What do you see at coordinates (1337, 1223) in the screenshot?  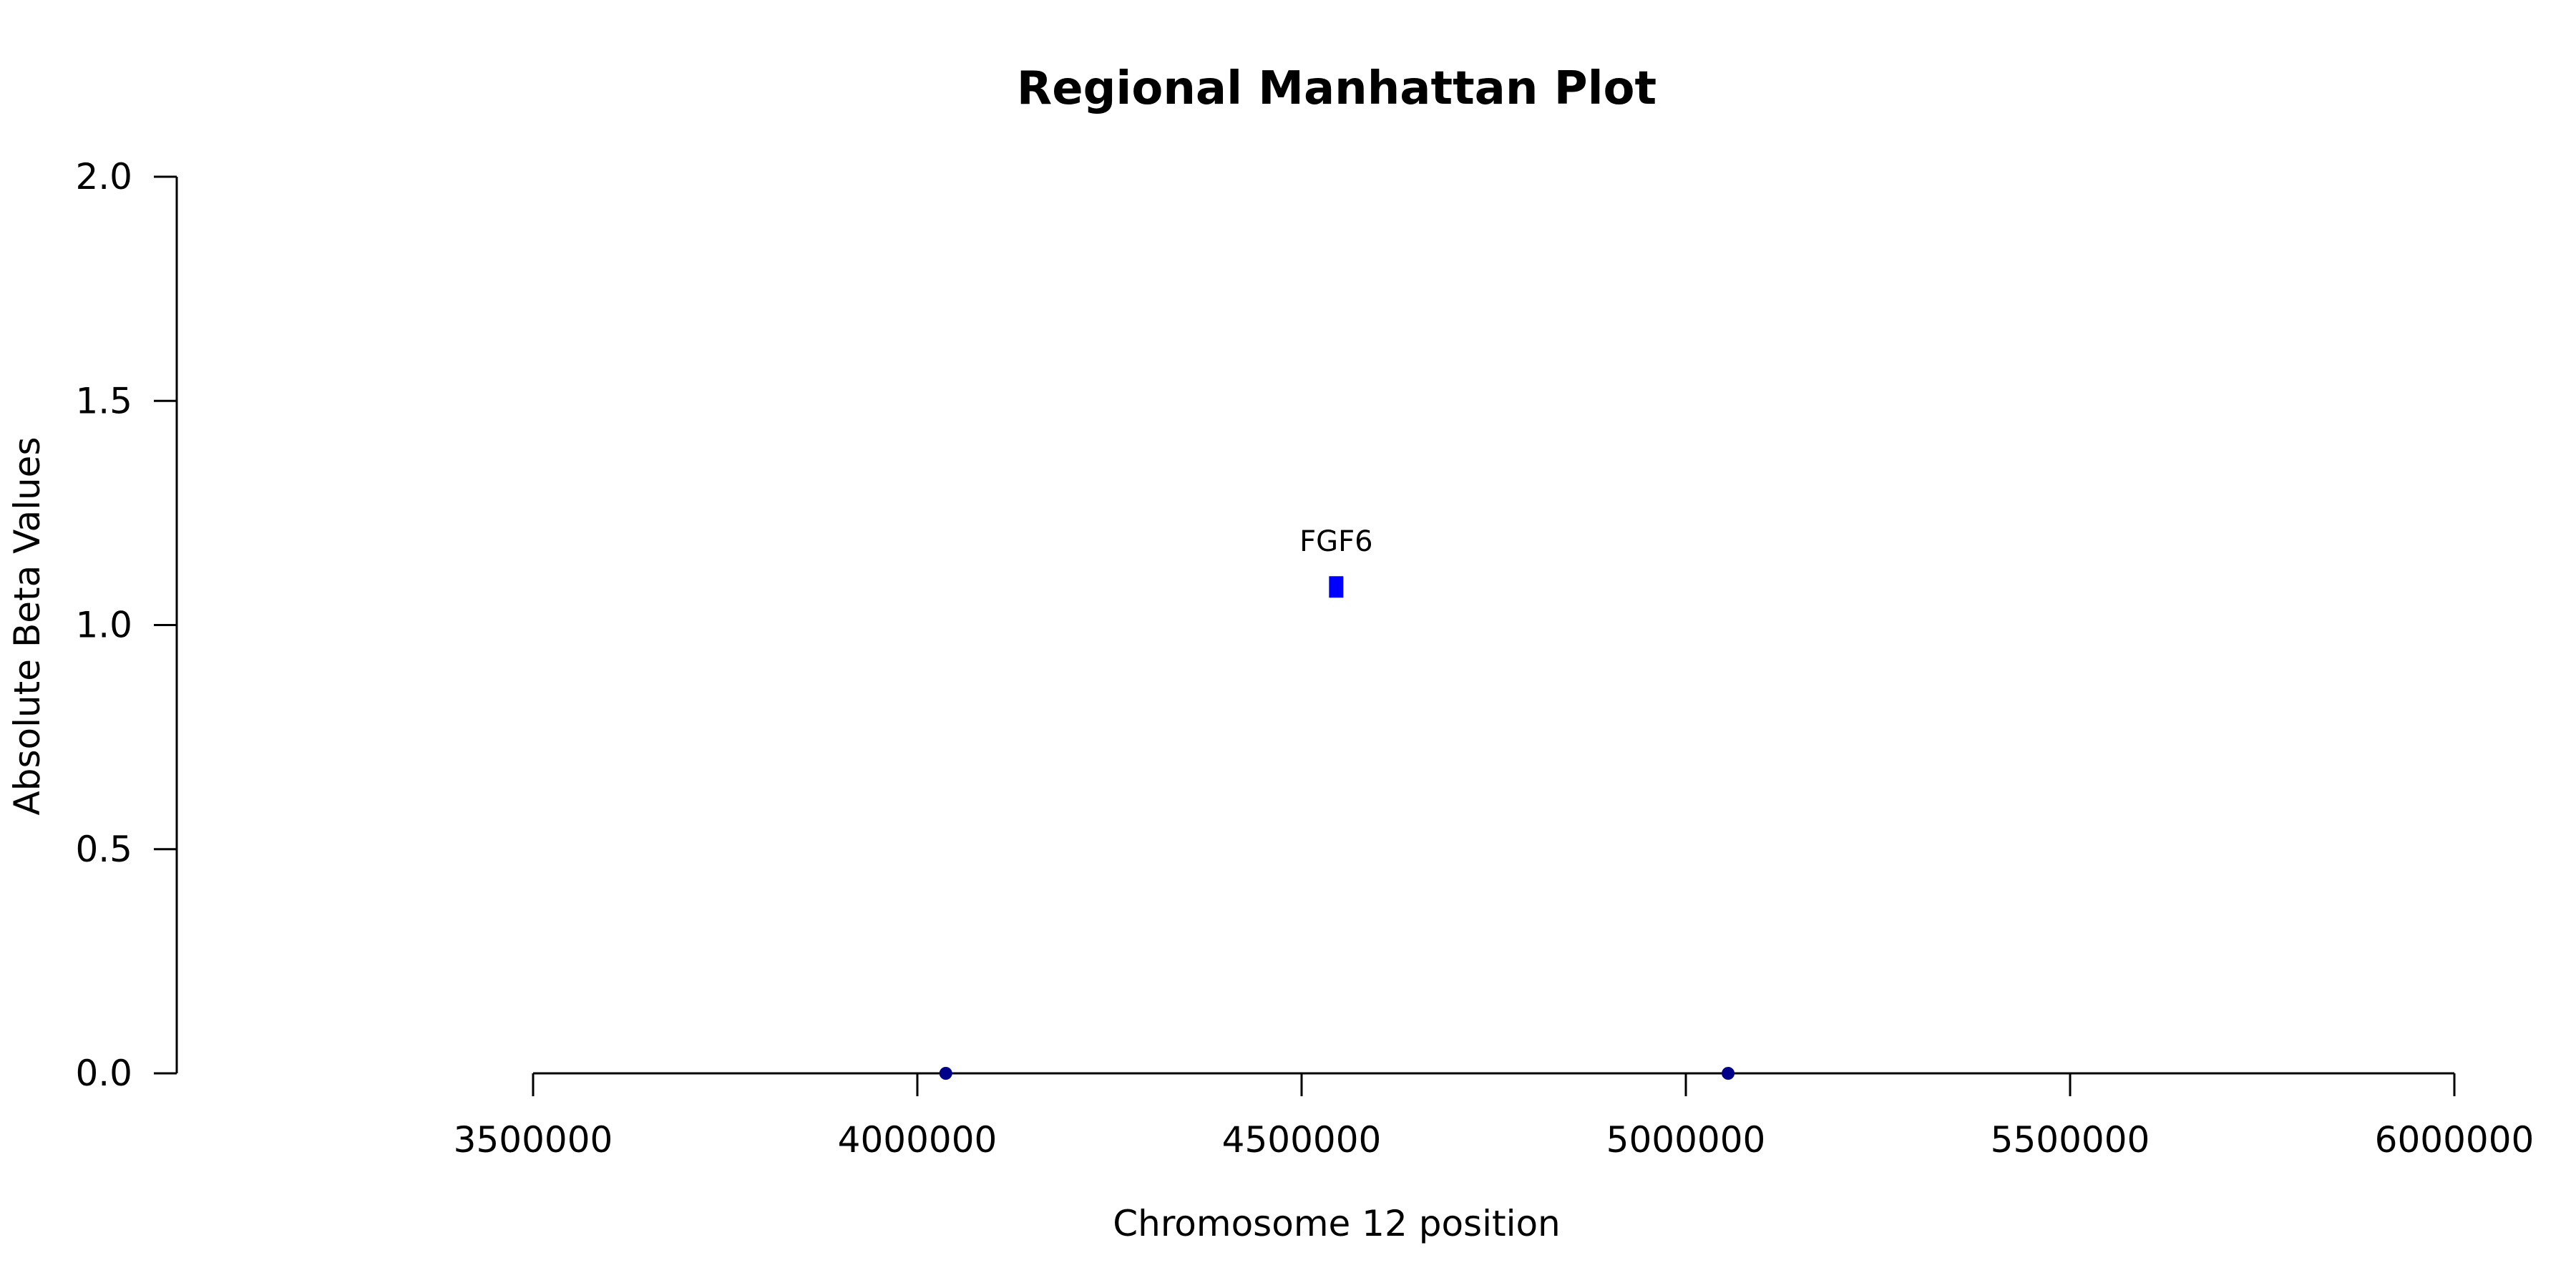 I see `x-axis-label: Chromosome 12 position` at bounding box center [1337, 1223].